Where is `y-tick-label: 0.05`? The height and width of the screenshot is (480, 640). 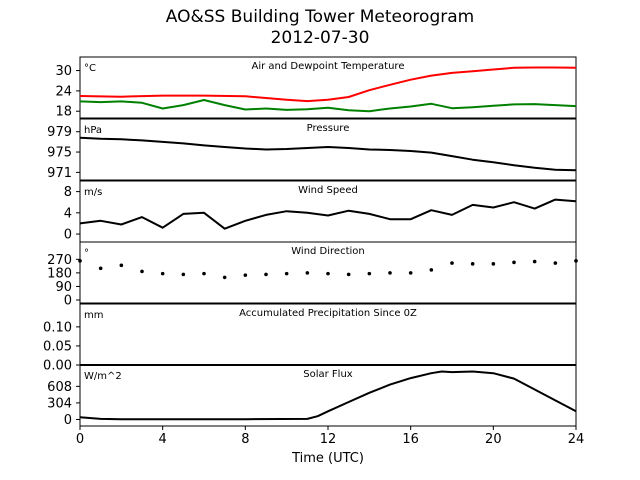 y-tick-label: 0.05 is located at coordinates (57, 346).